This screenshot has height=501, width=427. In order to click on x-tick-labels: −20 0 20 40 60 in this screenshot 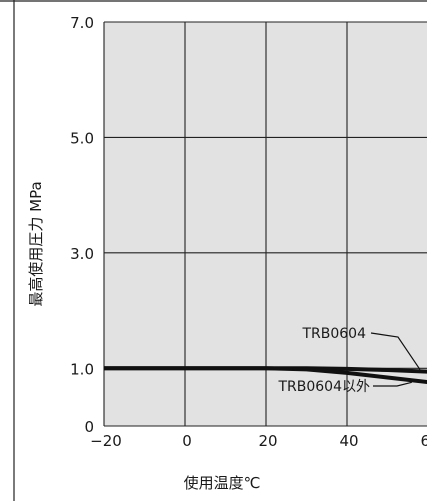, I will do `click(258, 441)`.